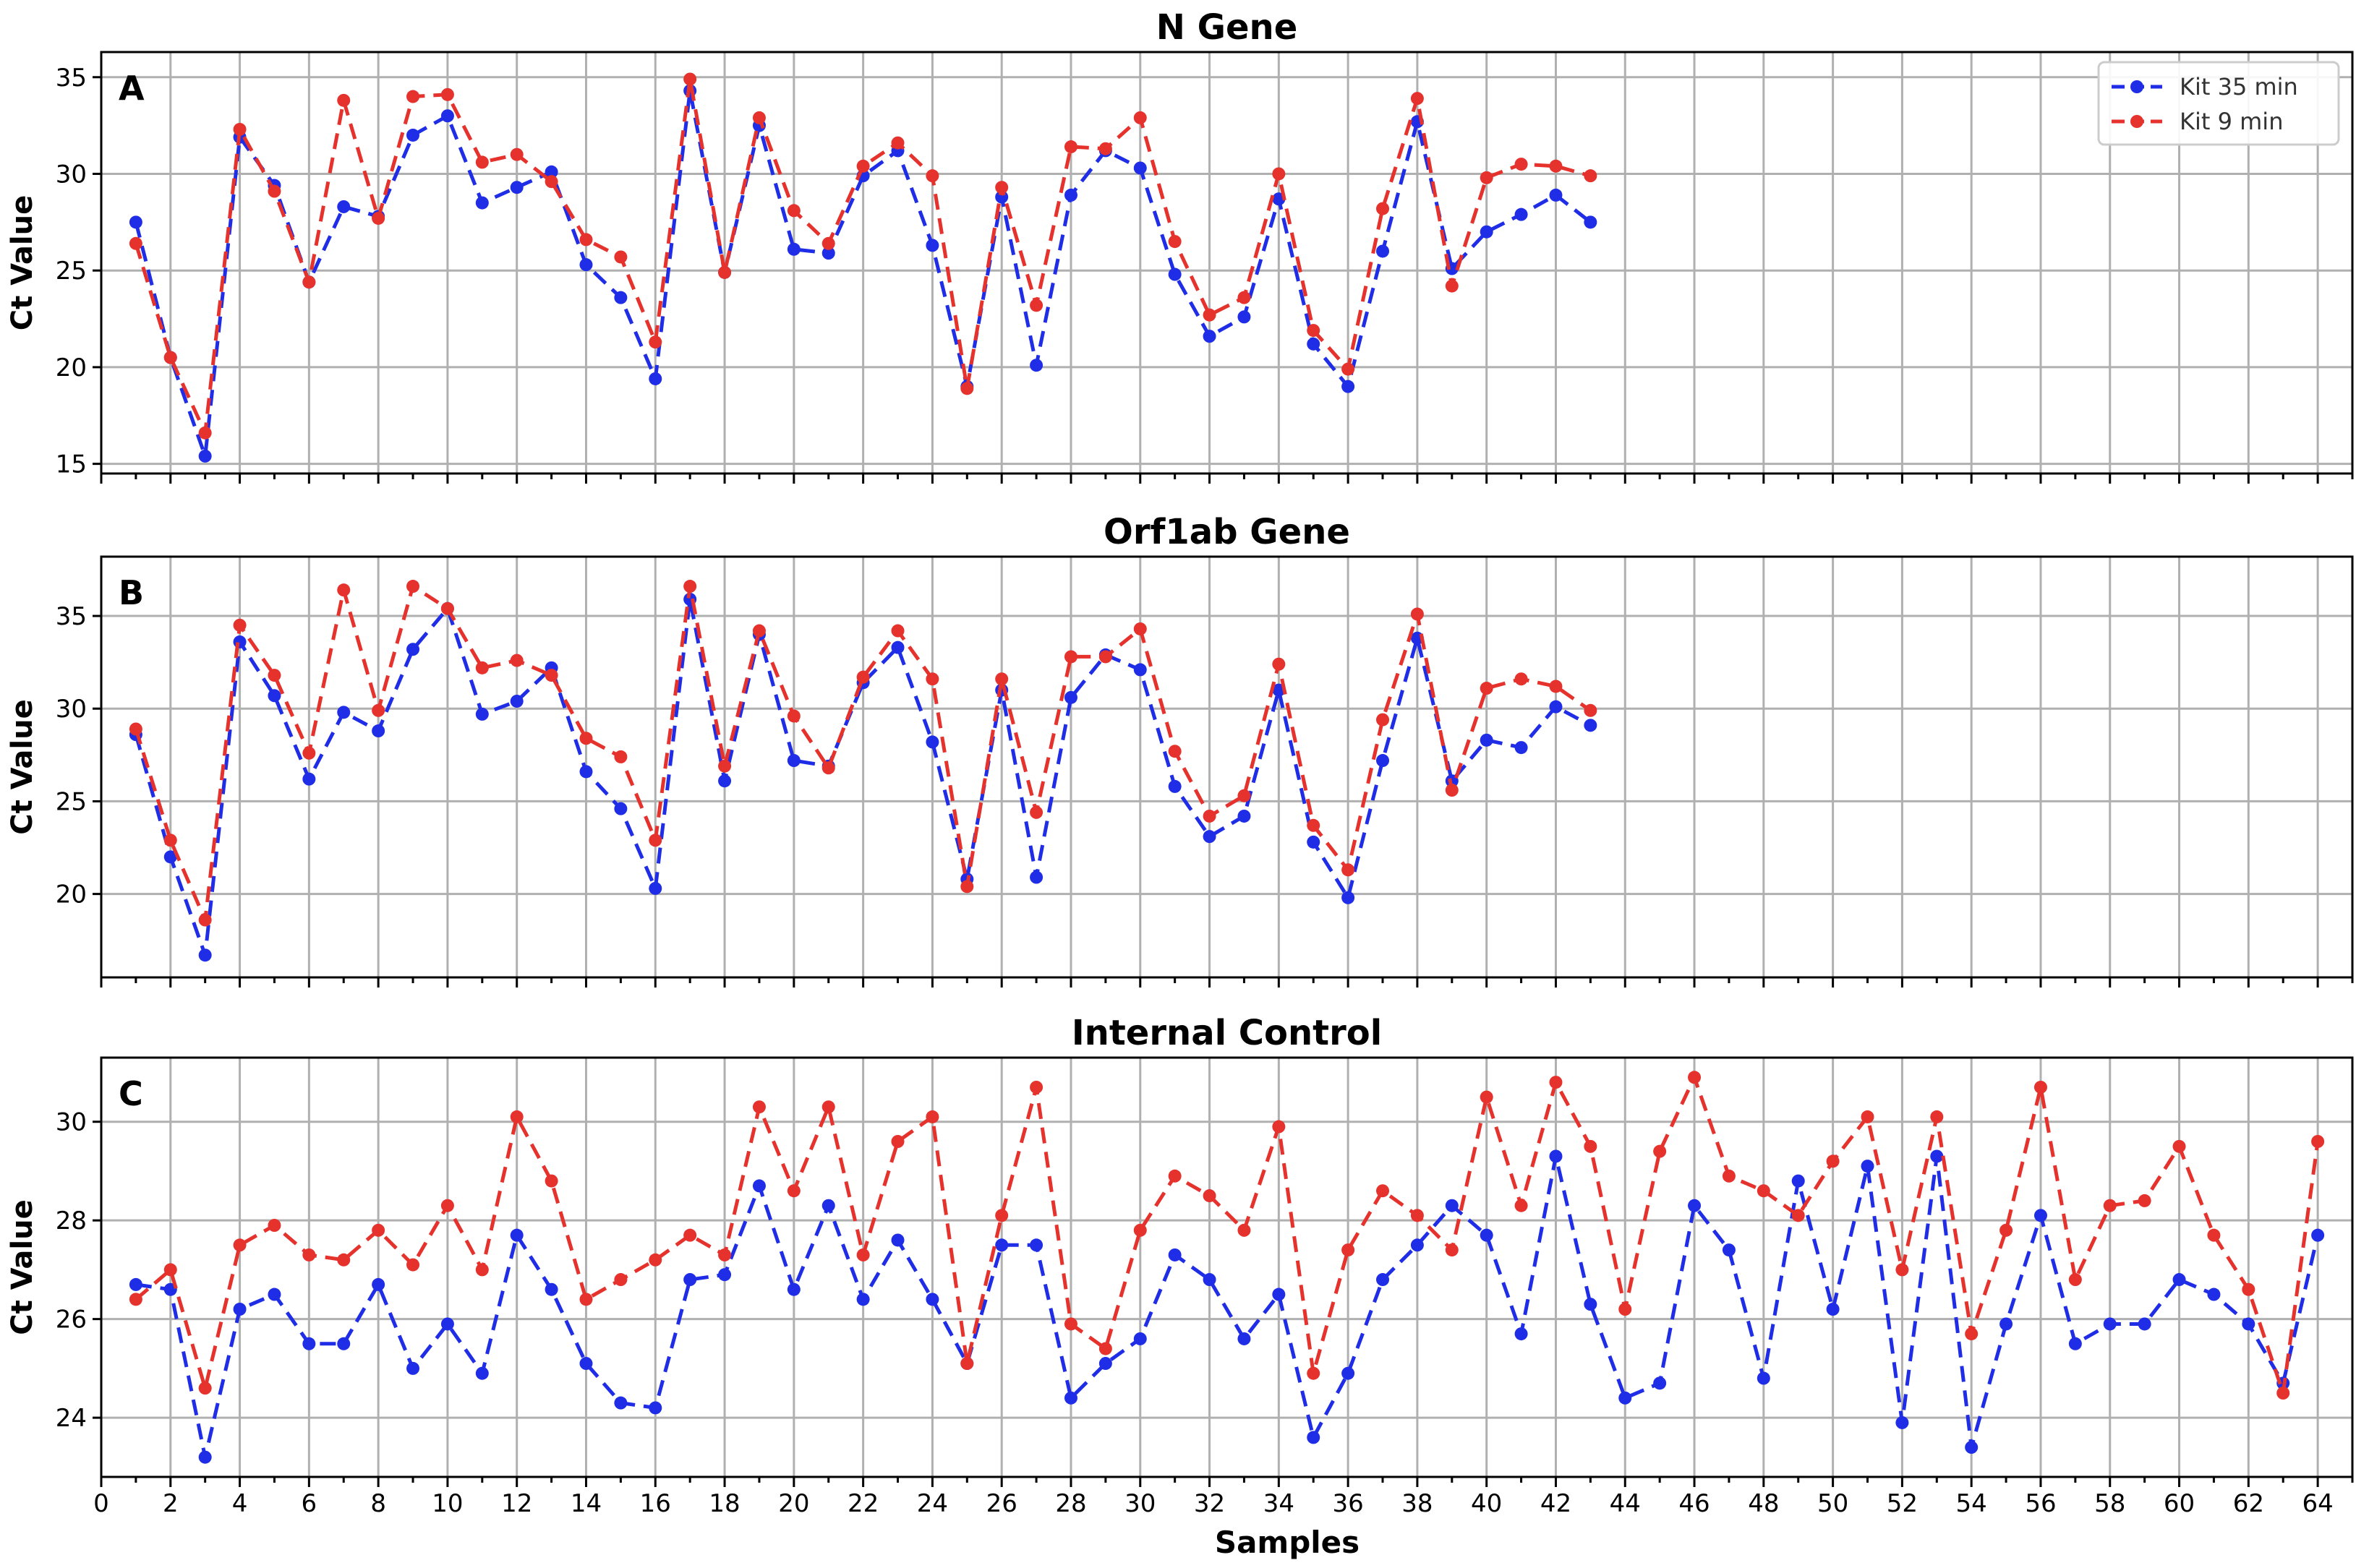 The width and height of the screenshot is (2356, 1568). I want to click on x-axis-label: Samples, so click(1287, 1542).